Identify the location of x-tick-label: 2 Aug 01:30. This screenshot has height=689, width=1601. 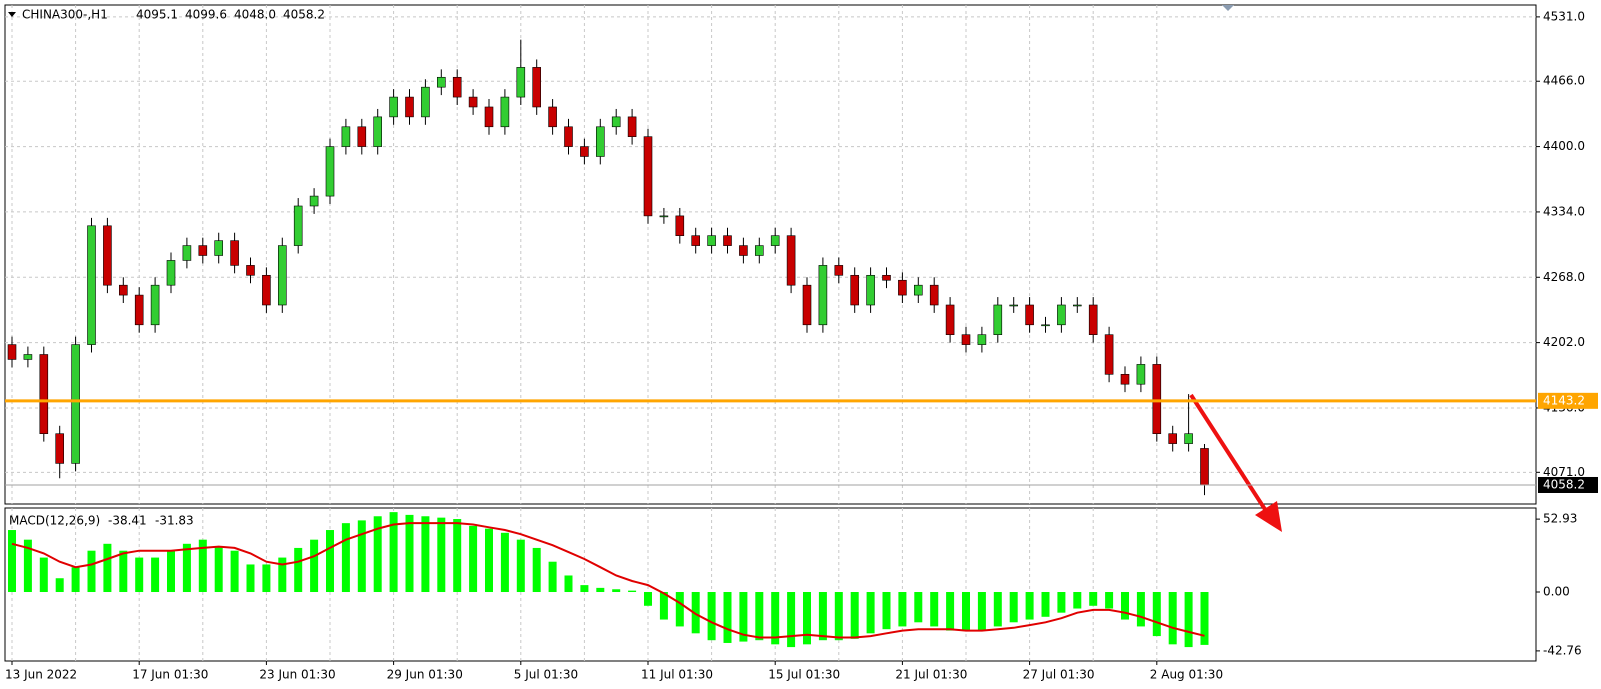
(1186, 675).